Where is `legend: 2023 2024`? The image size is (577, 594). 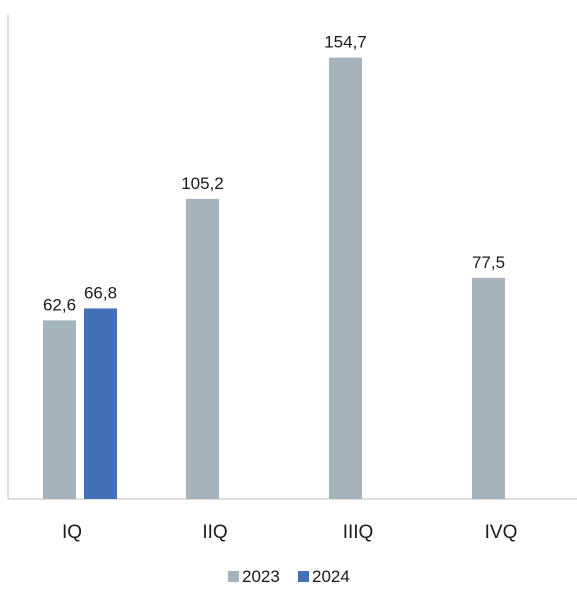
legend: 2023 2024 is located at coordinates (289, 576).